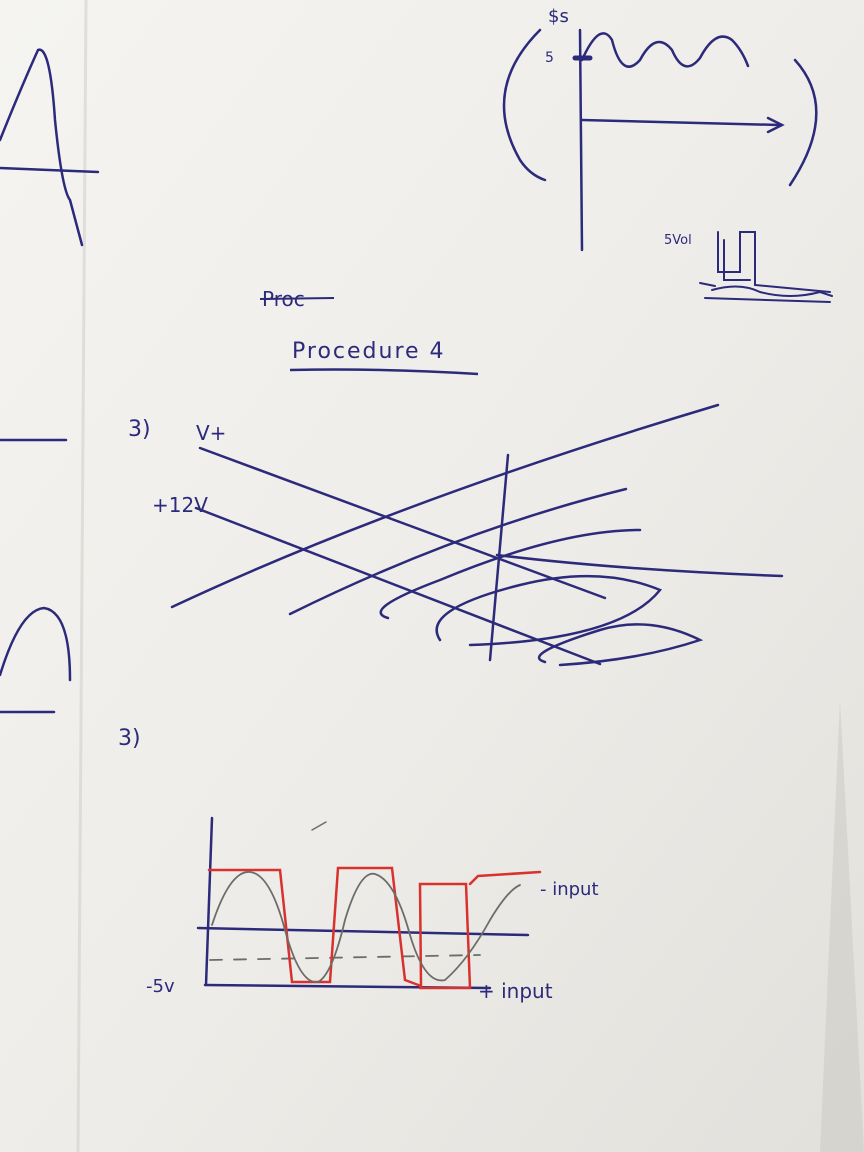  What do you see at coordinates (209, 901) in the screenshot?
I see `y-axis` at bounding box center [209, 901].